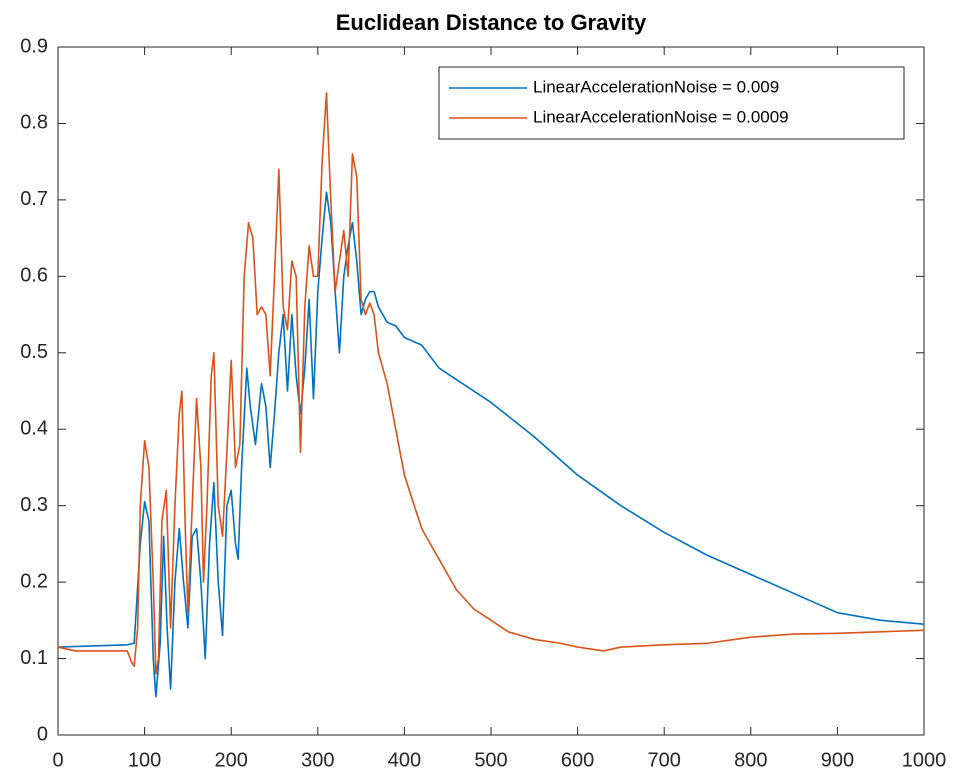 This screenshot has width=957, height=774. I want to click on x-tick-label: 700, so click(664, 760).